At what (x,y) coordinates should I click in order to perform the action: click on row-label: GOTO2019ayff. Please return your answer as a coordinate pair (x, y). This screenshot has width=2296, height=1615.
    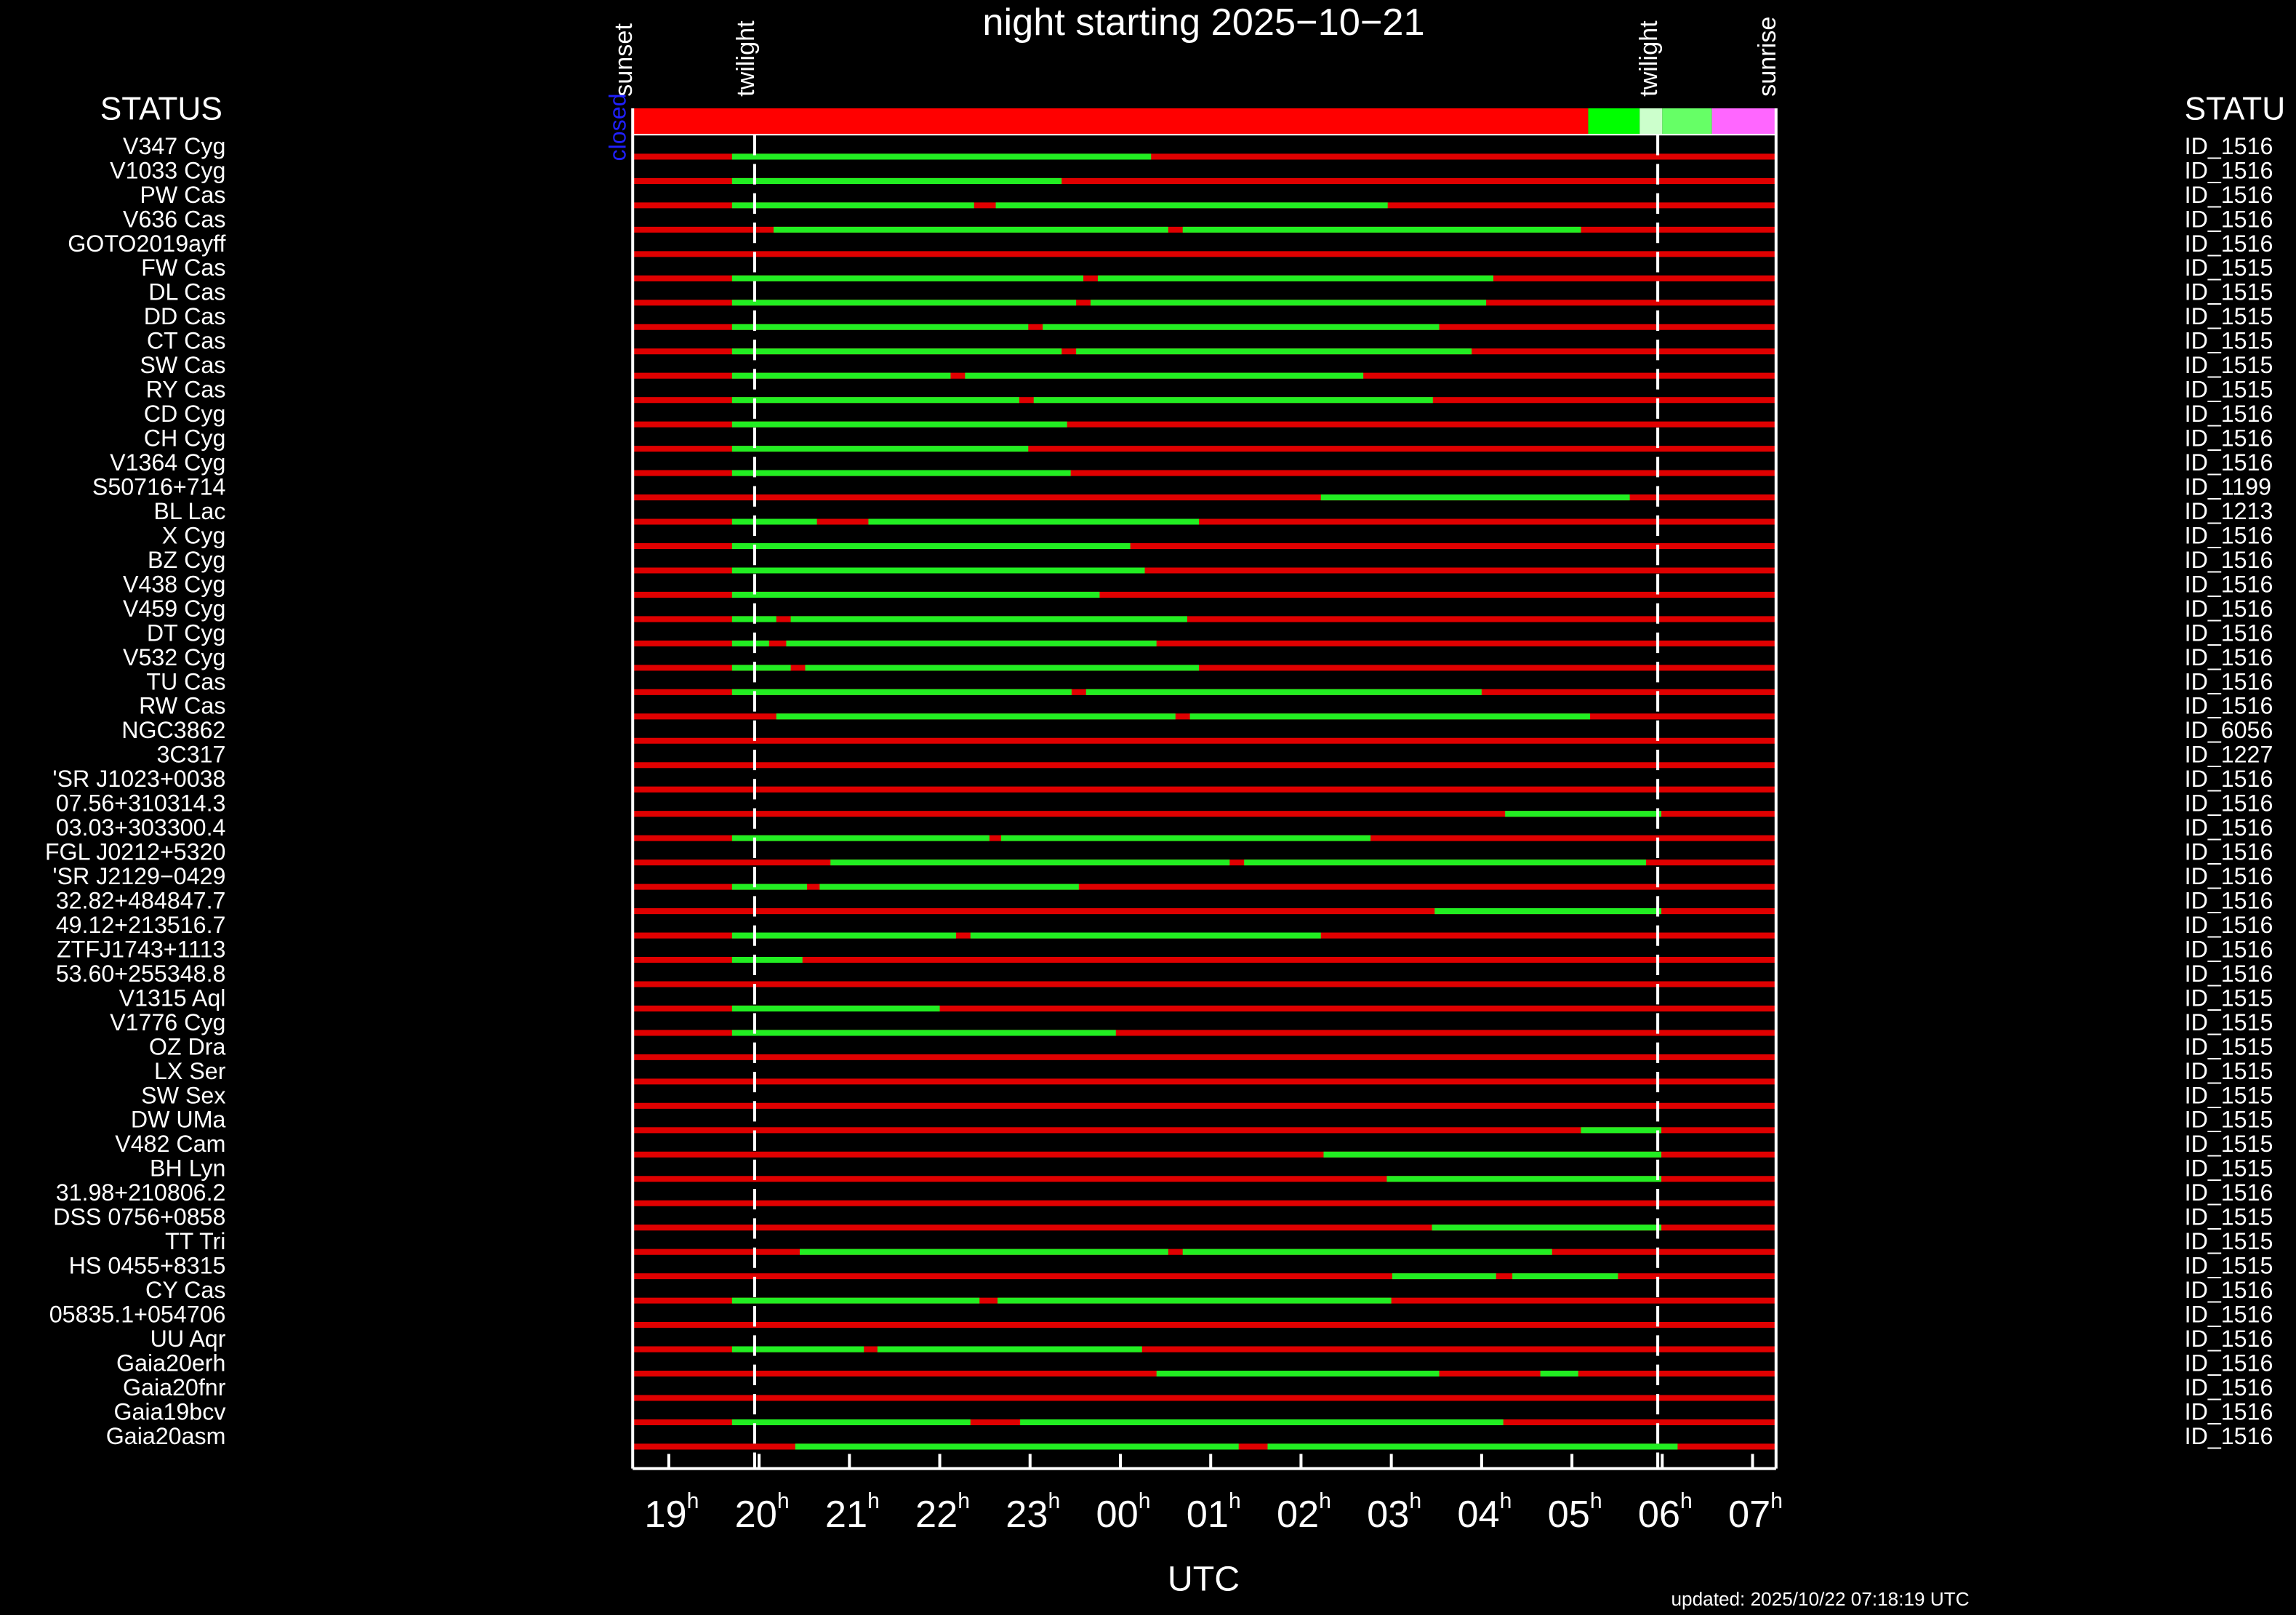
    Looking at the image, I should click on (146, 244).